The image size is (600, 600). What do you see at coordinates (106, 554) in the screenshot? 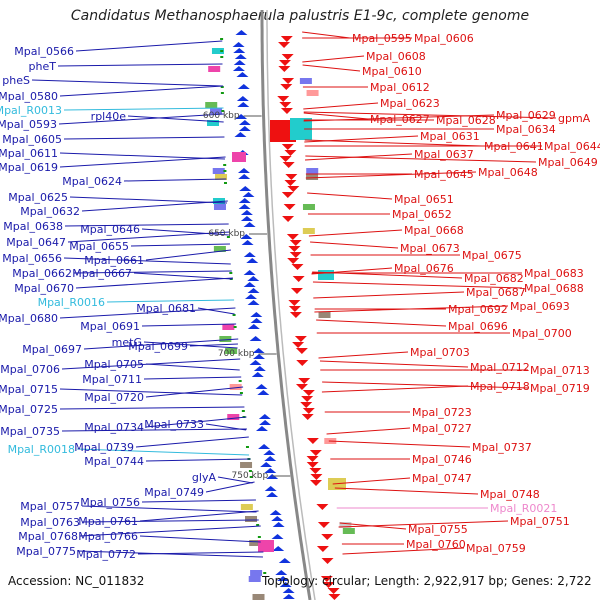
I see `left-gene-label: Mpal_0772` at bounding box center [106, 554].